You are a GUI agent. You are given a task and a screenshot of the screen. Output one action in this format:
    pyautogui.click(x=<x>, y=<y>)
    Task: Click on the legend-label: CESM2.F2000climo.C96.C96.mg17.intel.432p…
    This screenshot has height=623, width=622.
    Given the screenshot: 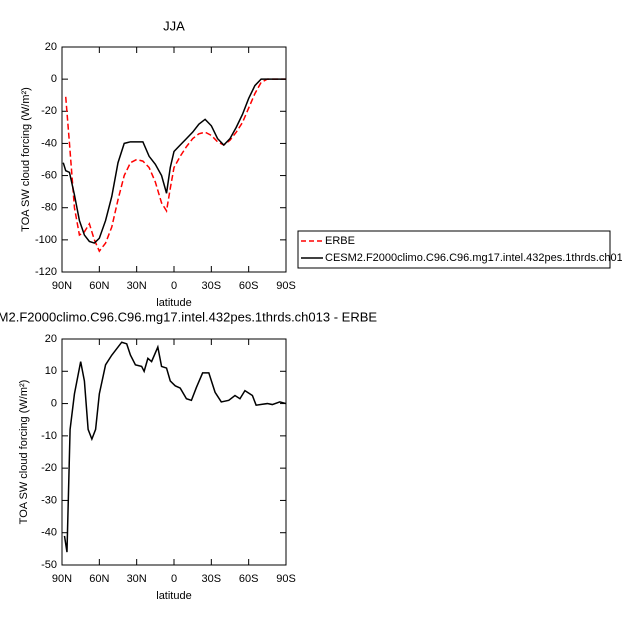 What is the action you would take?
    pyautogui.click(x=473, y=258)
    